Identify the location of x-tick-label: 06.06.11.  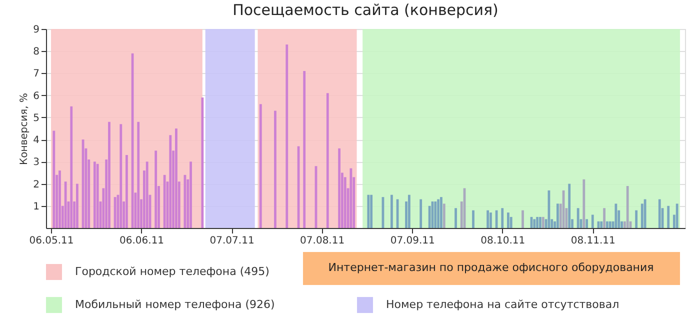
(142, 241).